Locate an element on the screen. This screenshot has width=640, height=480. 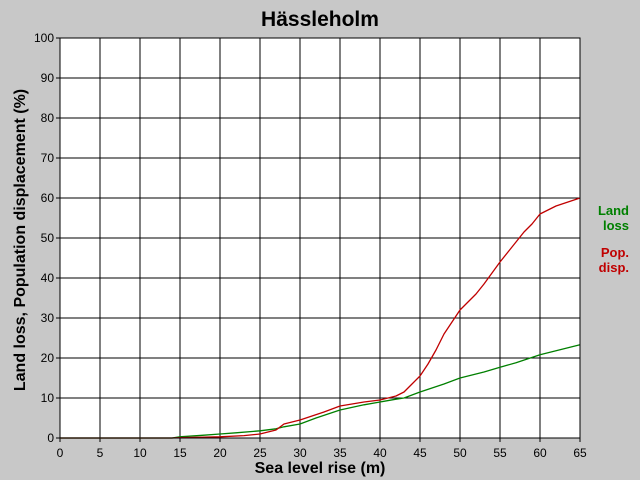
x-tick-label: 45 is located at coordinates (420, 453).